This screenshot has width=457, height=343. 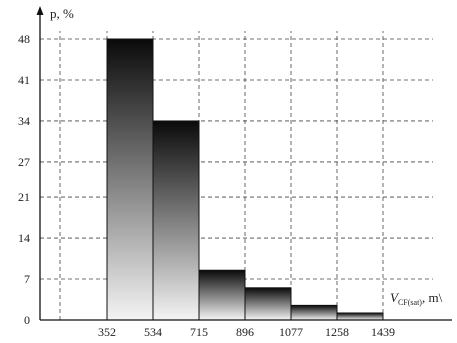 What do you see at coordinates (27, 320) in the screenshot?
I see `y-tick-label: 0` at bounding box center [27, 320].